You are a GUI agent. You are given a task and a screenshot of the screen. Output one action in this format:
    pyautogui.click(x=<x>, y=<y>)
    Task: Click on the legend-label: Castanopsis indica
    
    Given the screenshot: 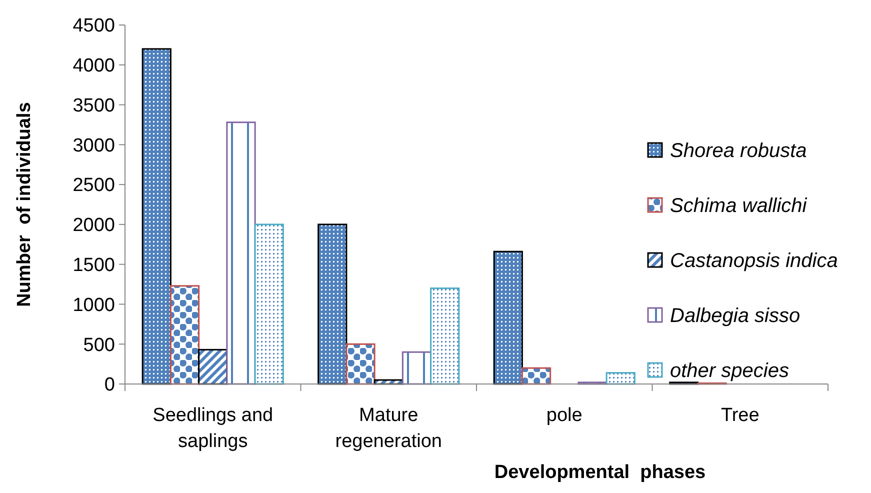 What is the action you would take?
    pyautogui.click(x=754, y=261)
    